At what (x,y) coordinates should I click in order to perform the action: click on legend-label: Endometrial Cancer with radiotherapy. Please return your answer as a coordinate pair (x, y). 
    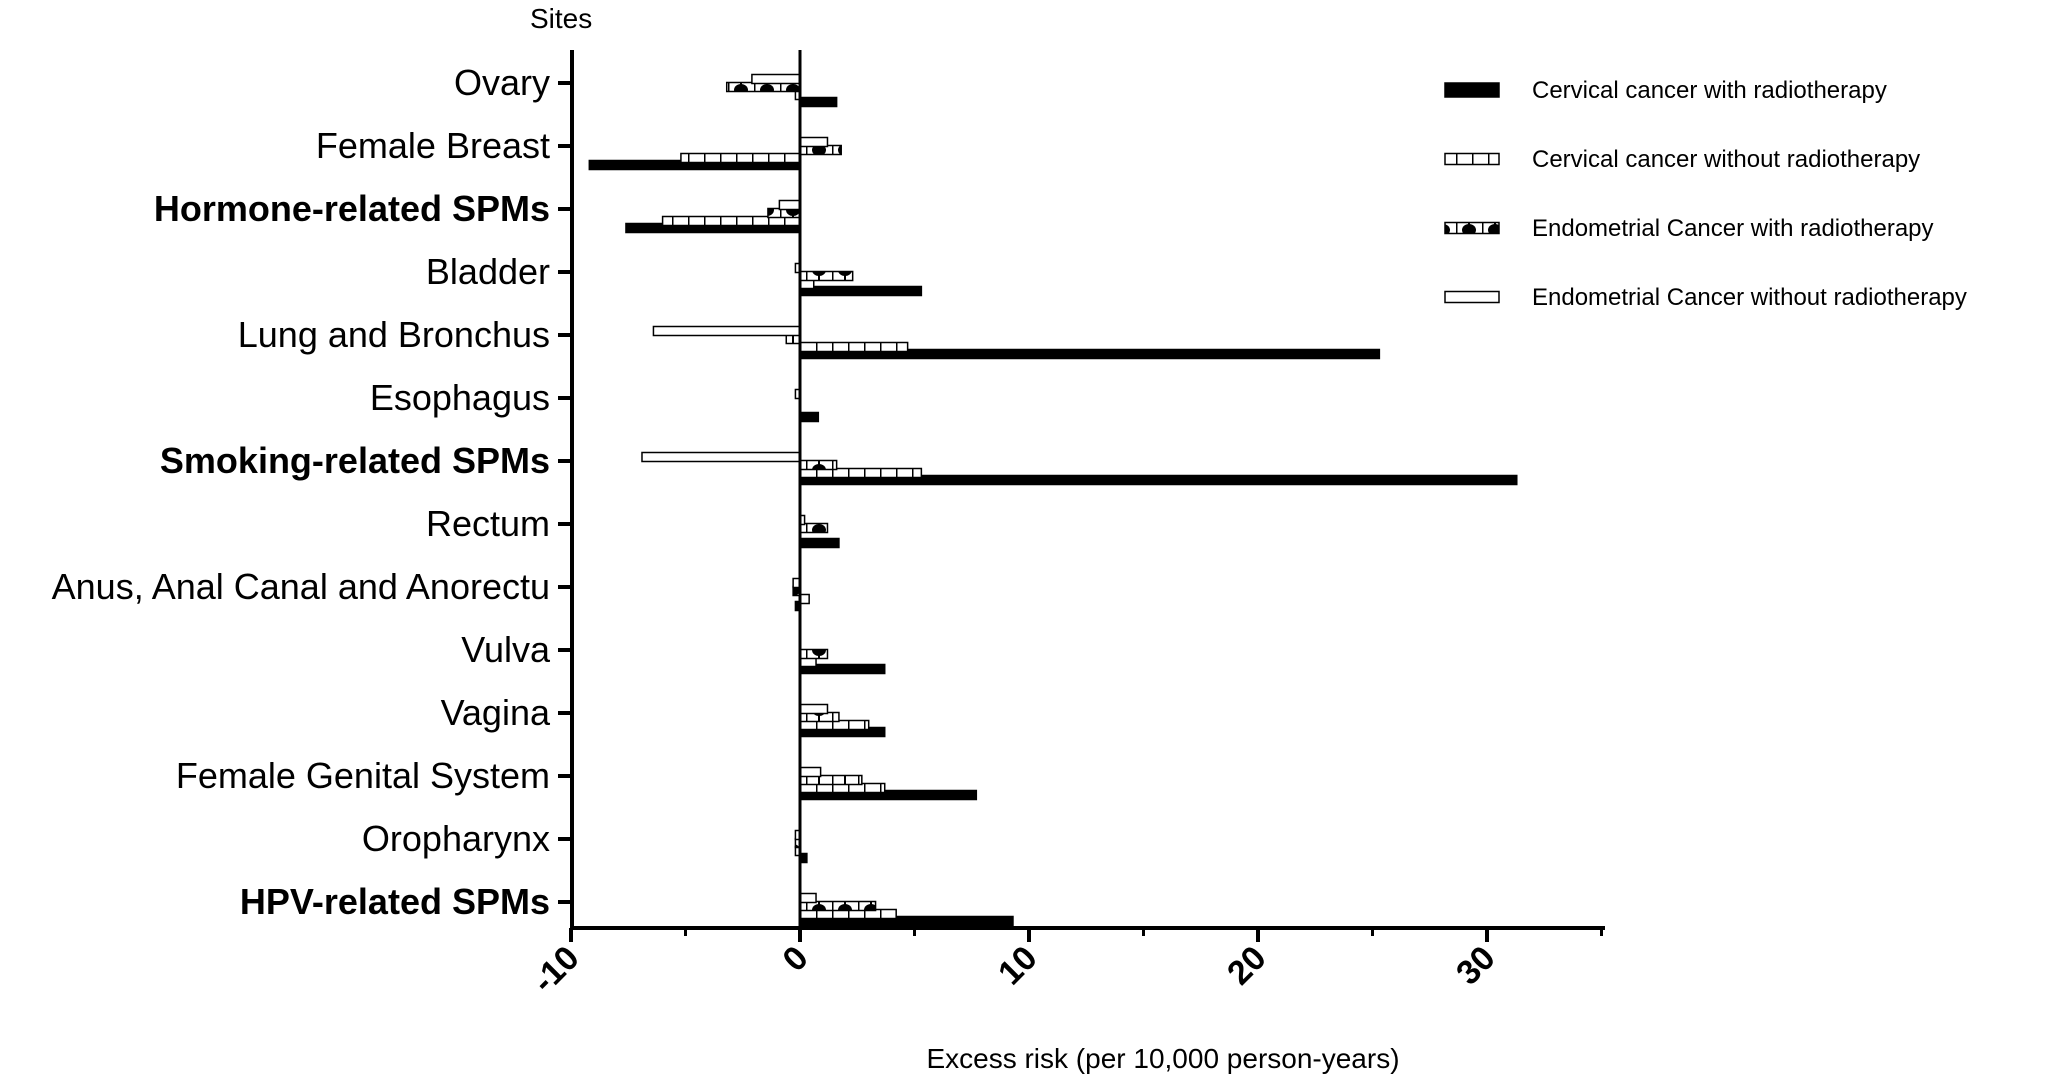
    Looking at the image, I should click on (1733, 228).